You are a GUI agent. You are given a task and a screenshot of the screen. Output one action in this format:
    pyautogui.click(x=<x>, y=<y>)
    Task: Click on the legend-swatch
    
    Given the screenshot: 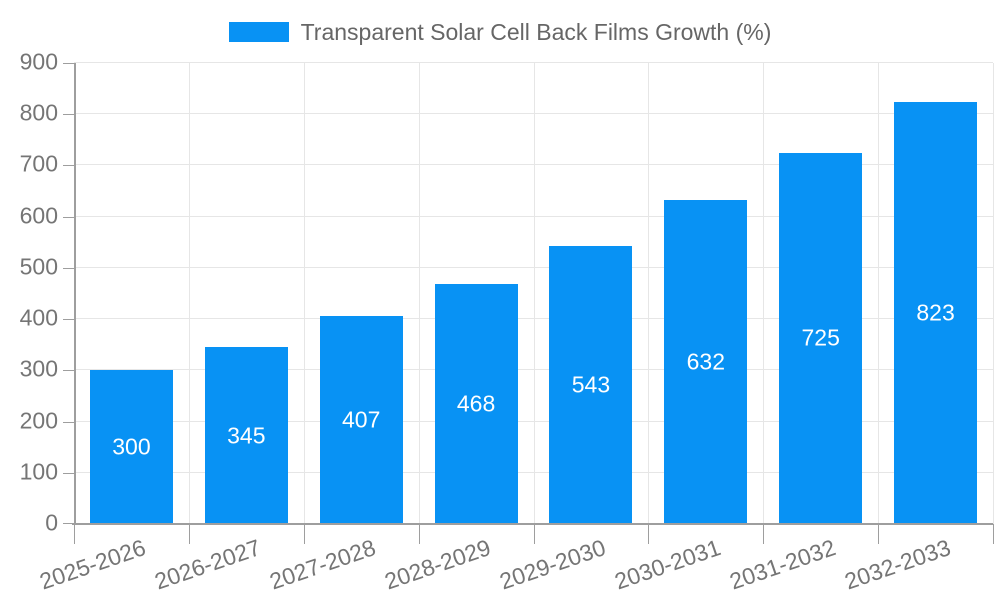 What is the action you would take?
    pyautogui.click(x=258, y=32)
    